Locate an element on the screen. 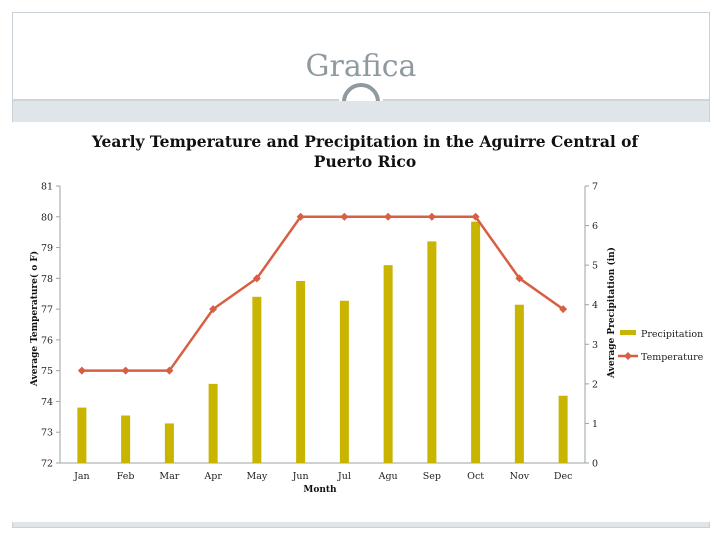  x-tick-label: Jul is located at coordinates (344, 476).